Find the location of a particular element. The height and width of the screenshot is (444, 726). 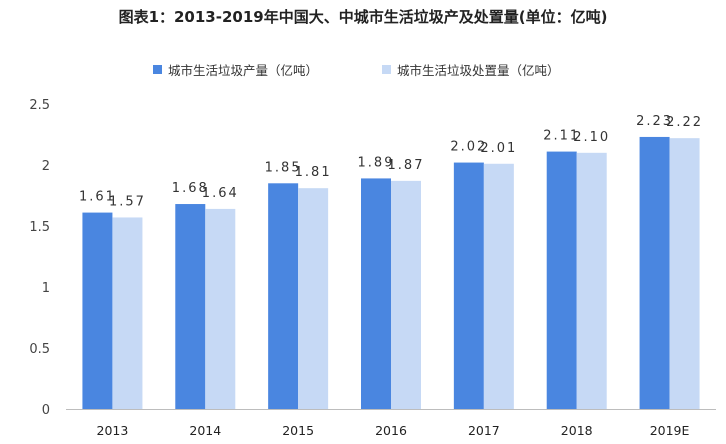

data-label: 1.87 is located at coordinates (406, 165).